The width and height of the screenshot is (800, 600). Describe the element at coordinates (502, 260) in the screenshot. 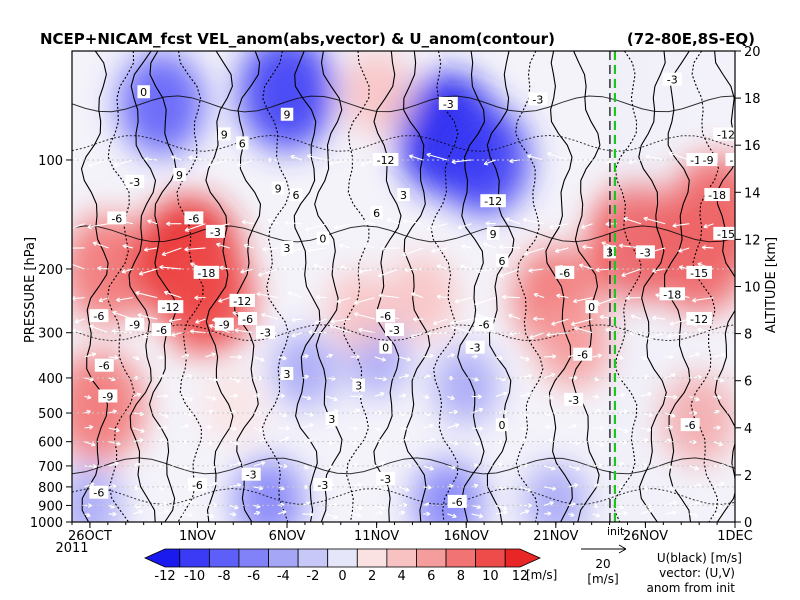

I see `contour-label: 6` at that location.